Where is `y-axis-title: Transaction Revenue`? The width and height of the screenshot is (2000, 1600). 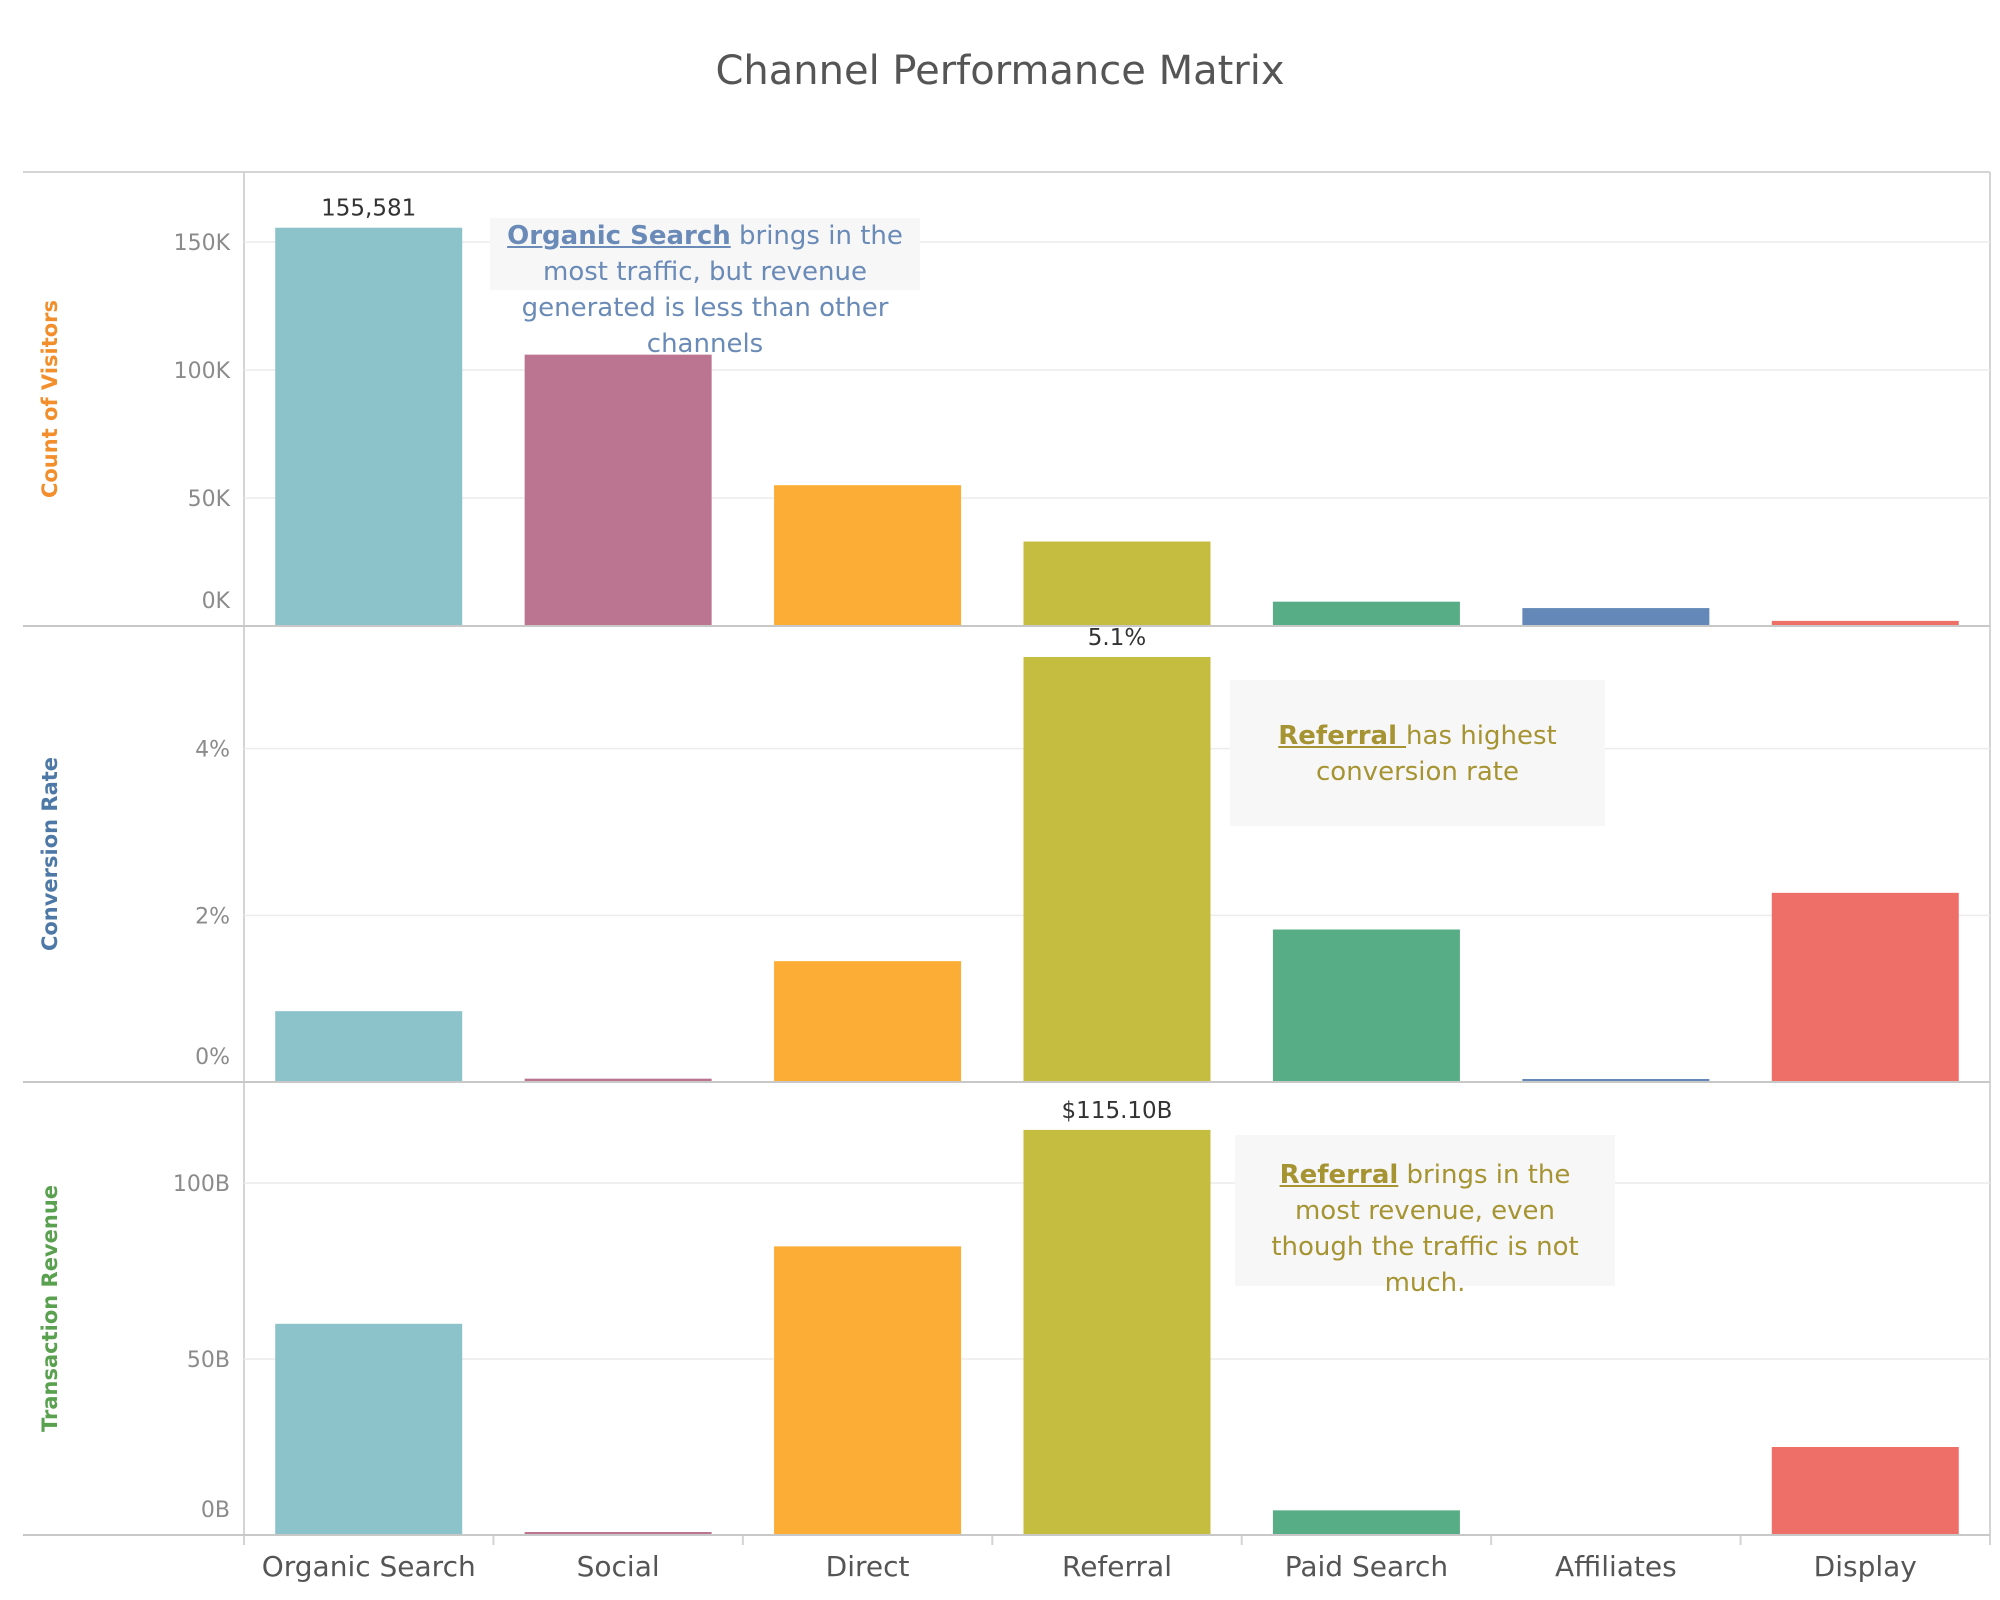 y-axis-title: Transaction Revenue is located at coordinates (50, 1308).